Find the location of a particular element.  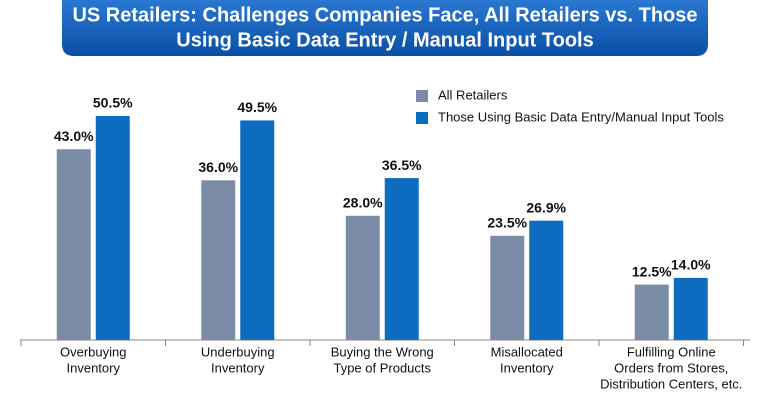

legend-label: All Retailers is located at coordinates (473, 94).